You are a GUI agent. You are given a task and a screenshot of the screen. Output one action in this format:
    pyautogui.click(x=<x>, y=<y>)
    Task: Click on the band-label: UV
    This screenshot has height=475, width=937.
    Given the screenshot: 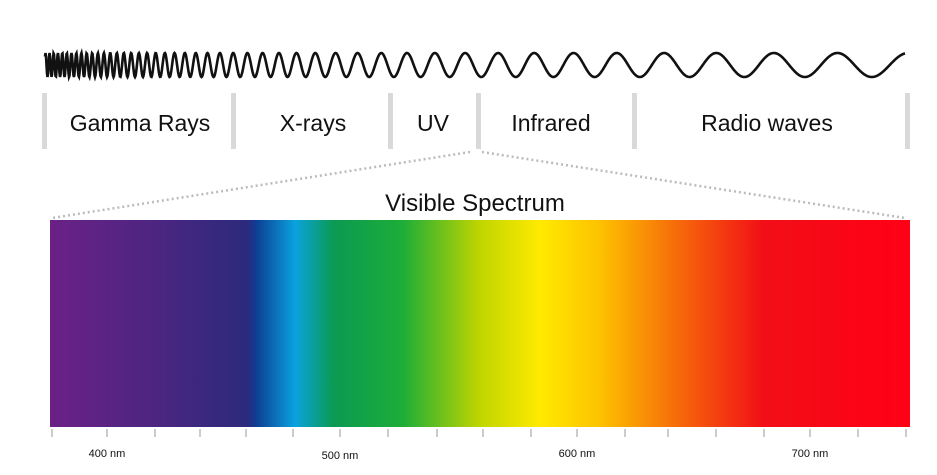 What is the action you would take?
    pyautogui.click(x=433, y=123)
    